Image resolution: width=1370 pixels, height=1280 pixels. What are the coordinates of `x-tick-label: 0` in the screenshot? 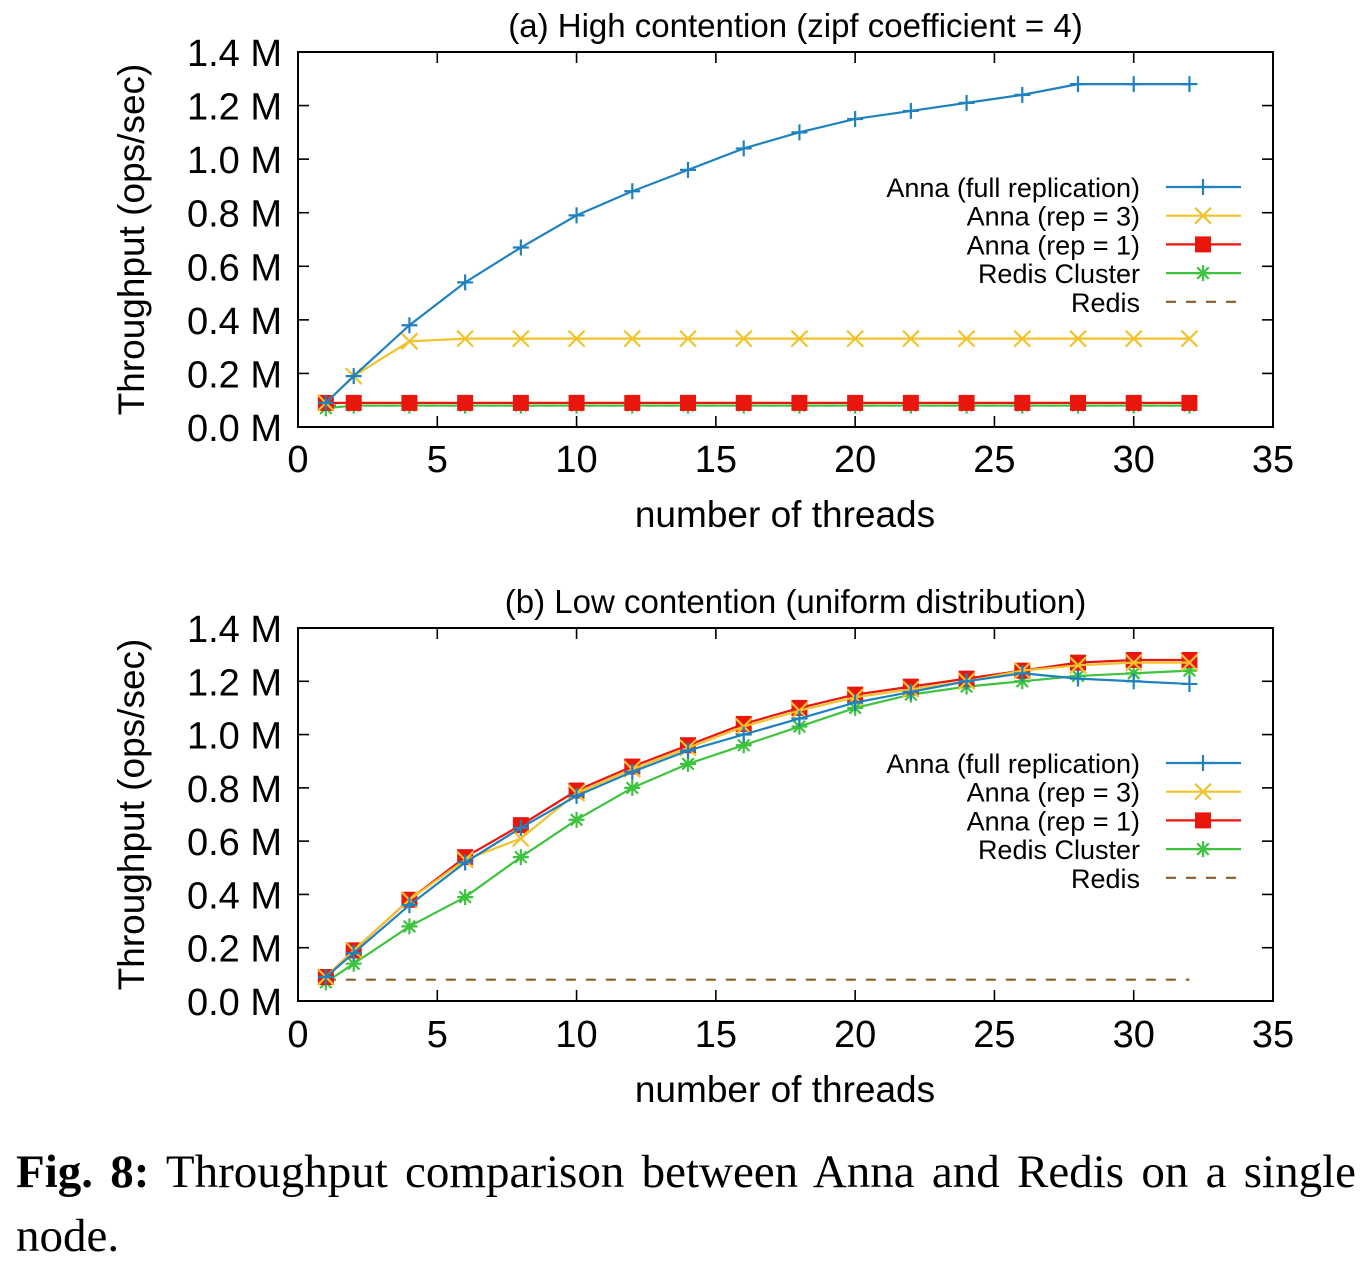 It's located at (297, 1035).